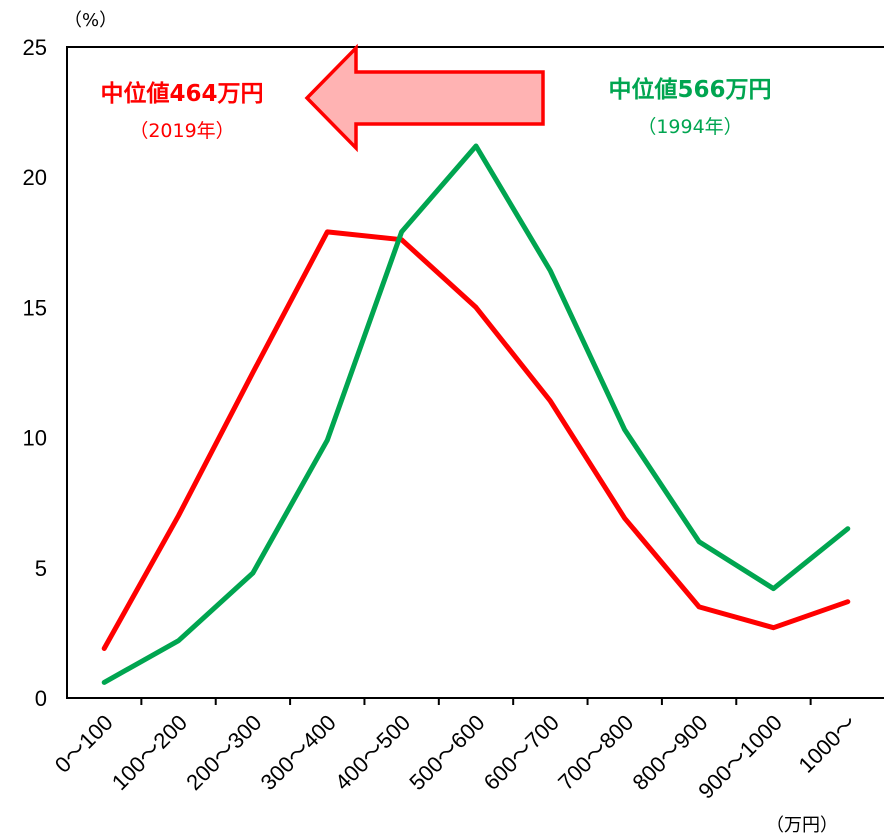  Describe the element at coordinates (149, 752) in the screenshot. I see `x-tick-label: 100～200` at that location.